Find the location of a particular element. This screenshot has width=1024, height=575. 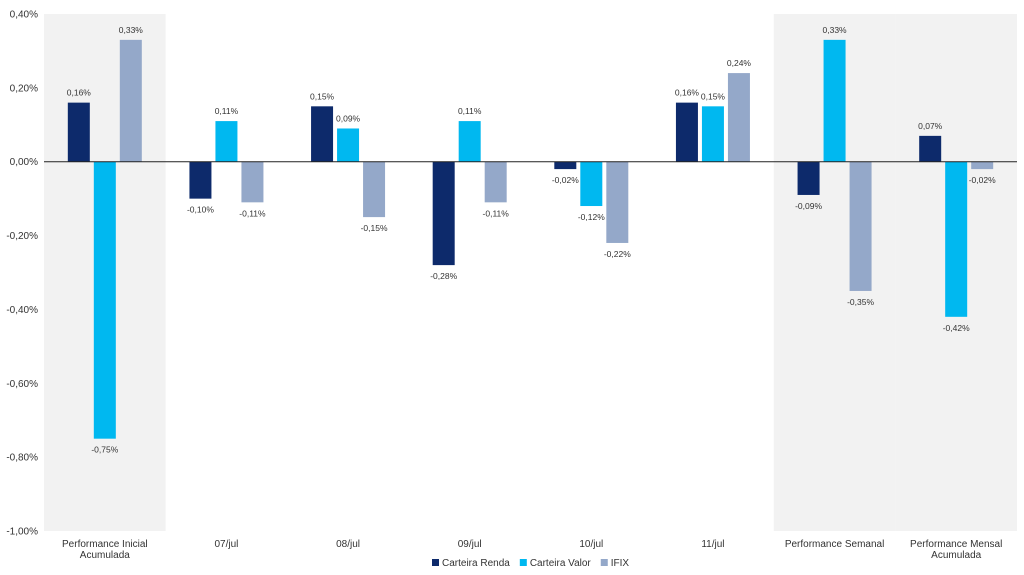

category-label: Performance Mensal Acumulada is located at coordinates (956, 550).